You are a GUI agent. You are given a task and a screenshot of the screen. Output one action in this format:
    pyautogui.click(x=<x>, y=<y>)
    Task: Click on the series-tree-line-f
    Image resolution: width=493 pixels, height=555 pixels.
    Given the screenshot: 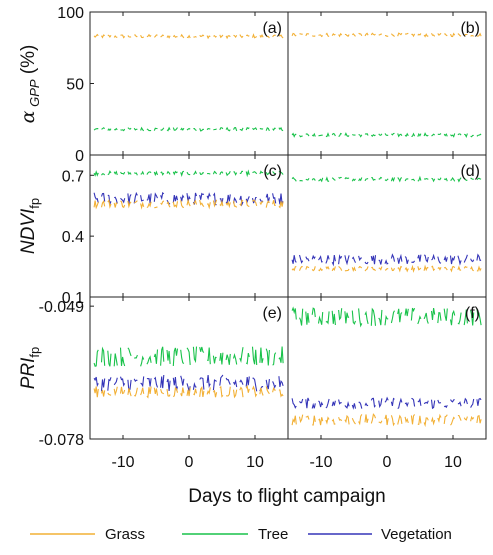 What is the action you would take?
    pyautogui.click(x=386, y=317)
    